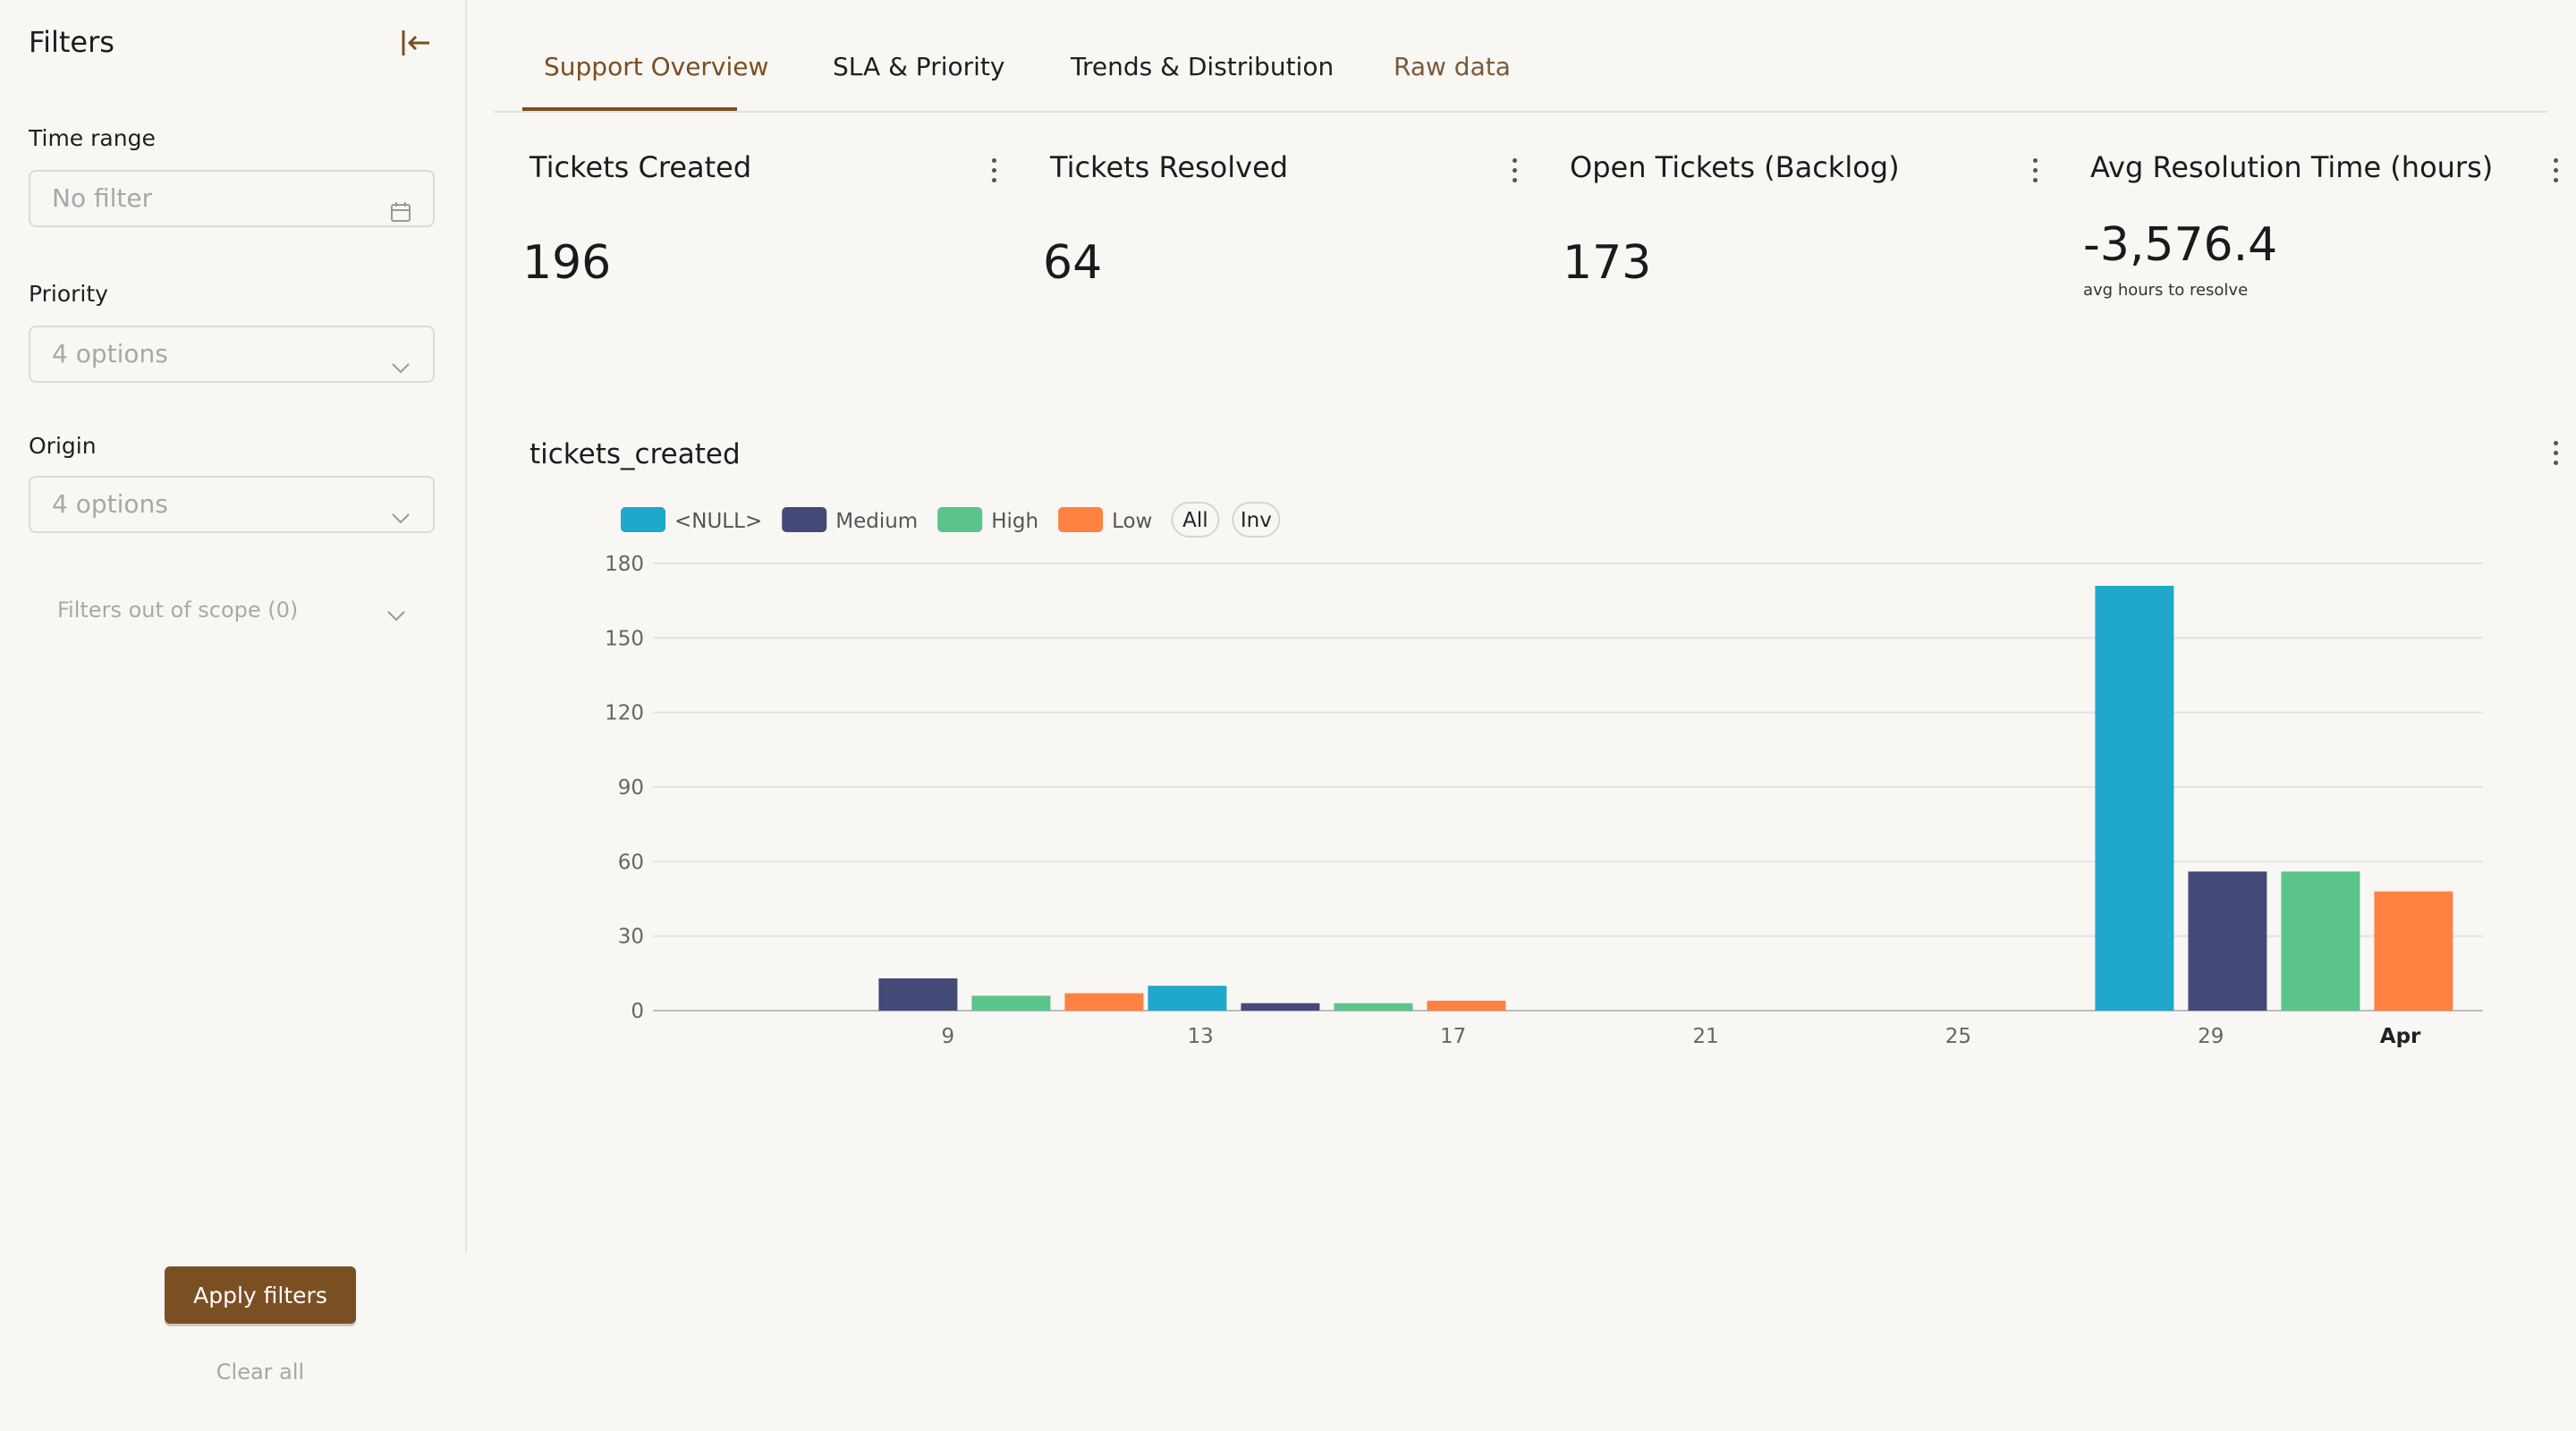 Image resolution: width=2576 pixels, height=1431 pixels. Describe the element at coordinates (1203, 67) in the screenshot. I see `tab-trends-distribution: Trends & Distribution` at that location.